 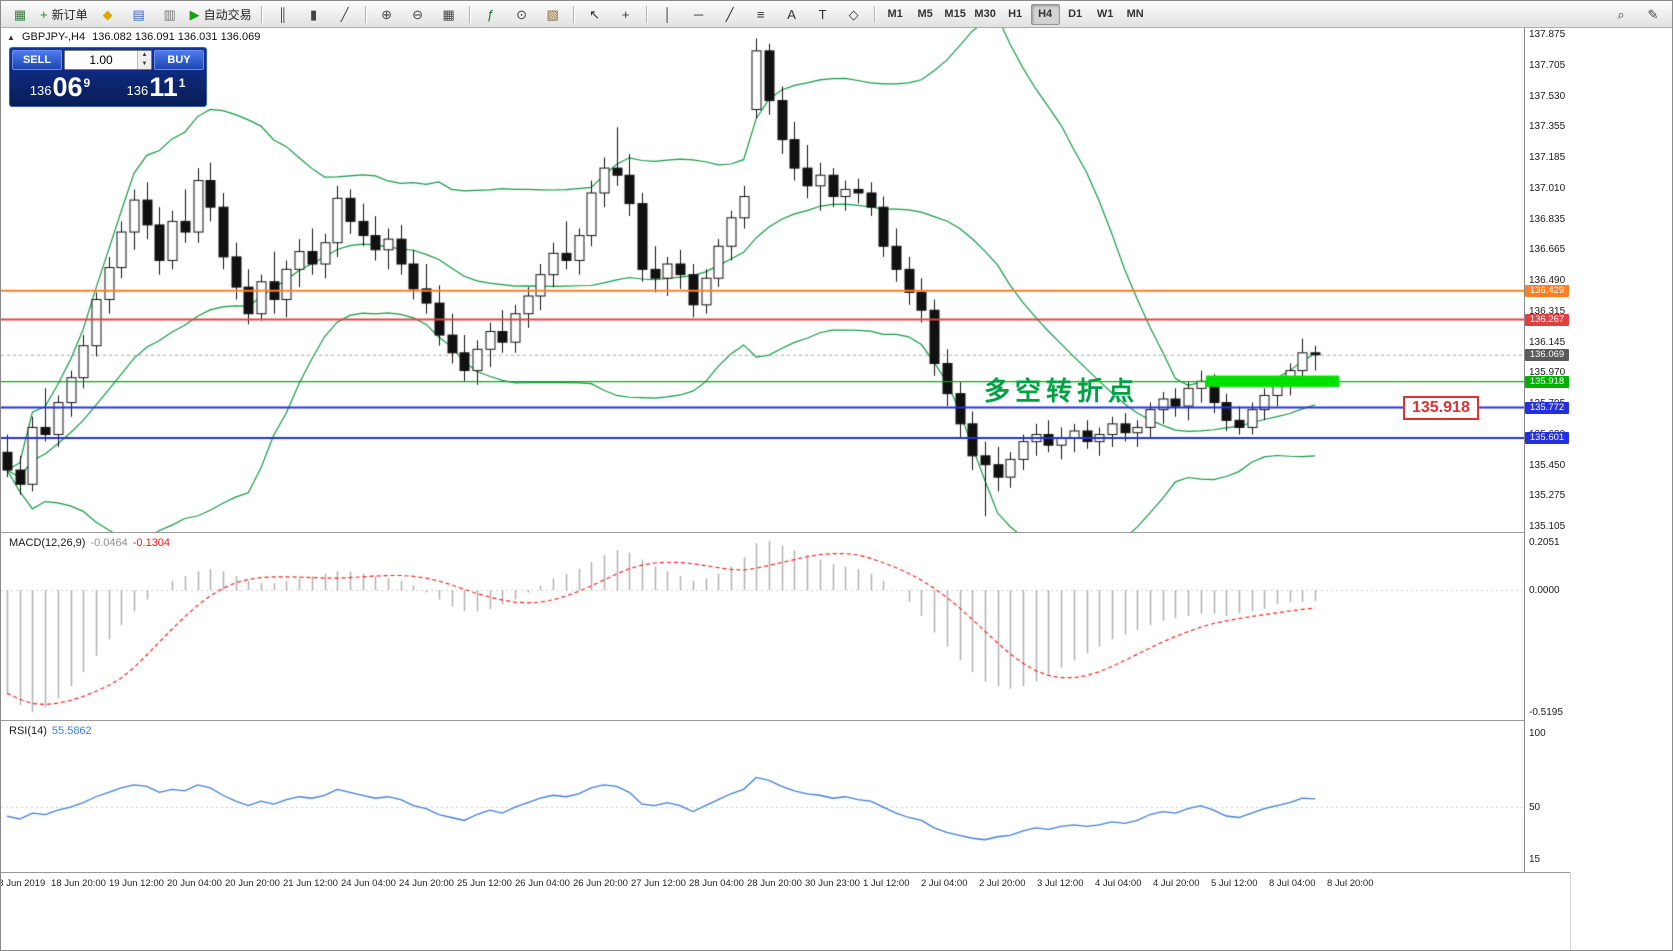 What do you see at coordinates (139, 14) in the screenshot?
I see `market-watch-button: ▤` at bounding box center [139, 14].